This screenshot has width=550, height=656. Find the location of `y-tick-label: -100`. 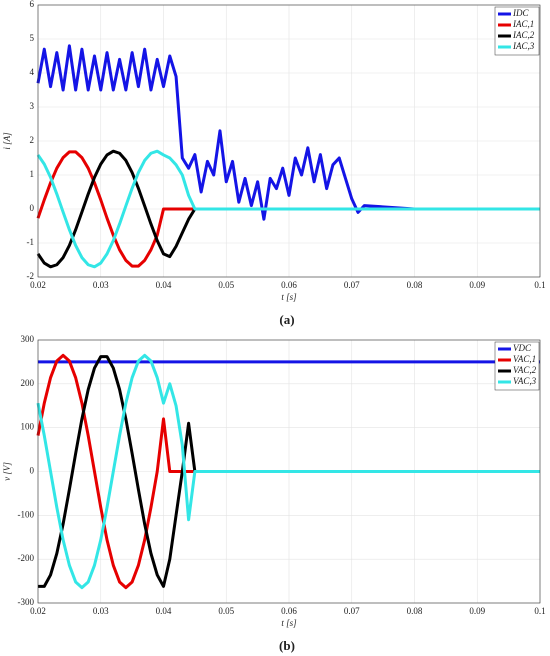

y-tick-label: -100 is located at coordinates (26, 514).